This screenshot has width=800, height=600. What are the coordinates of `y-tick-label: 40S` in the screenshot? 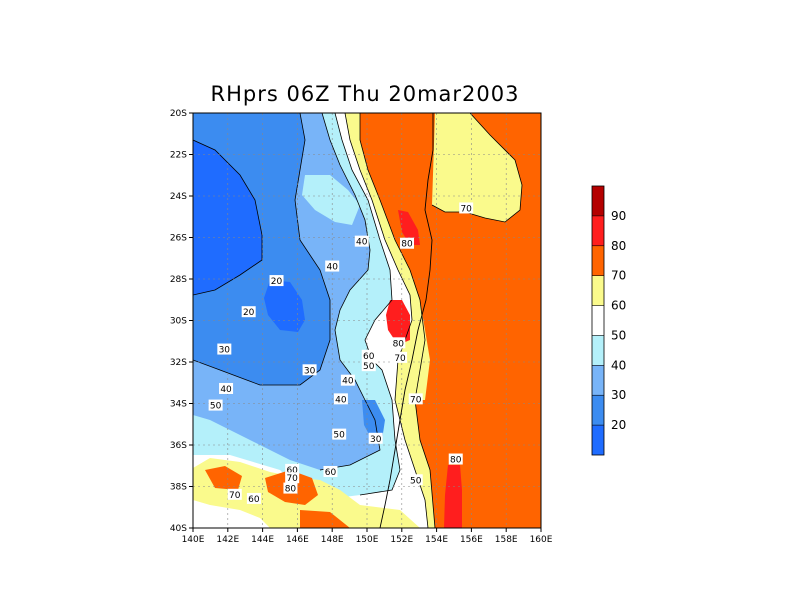 It's located at (178, 529).